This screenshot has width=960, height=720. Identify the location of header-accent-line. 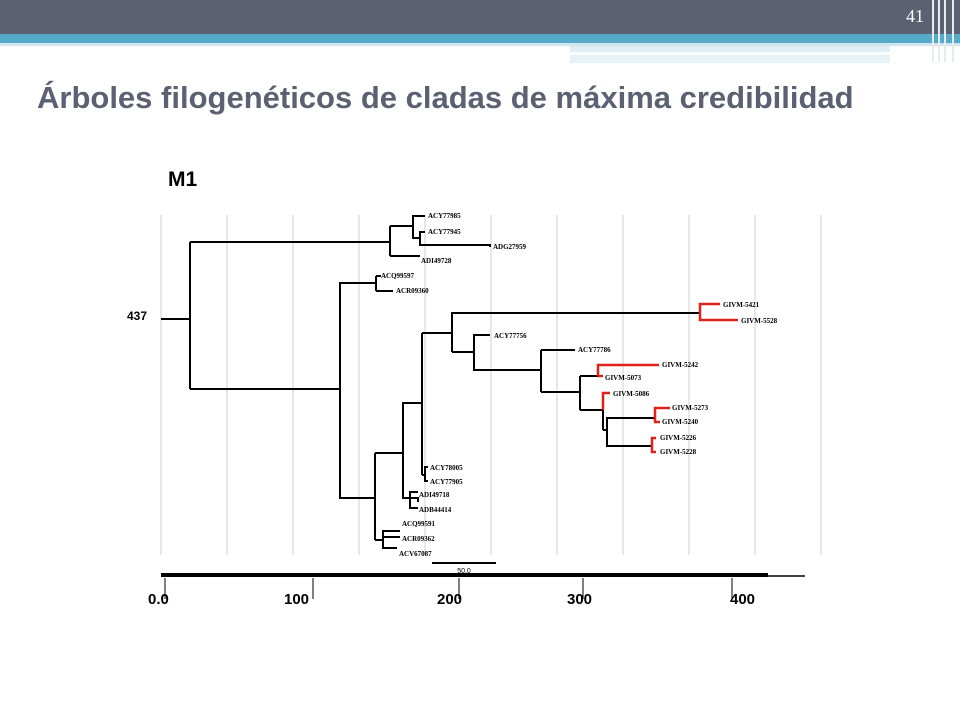
(730, 49).